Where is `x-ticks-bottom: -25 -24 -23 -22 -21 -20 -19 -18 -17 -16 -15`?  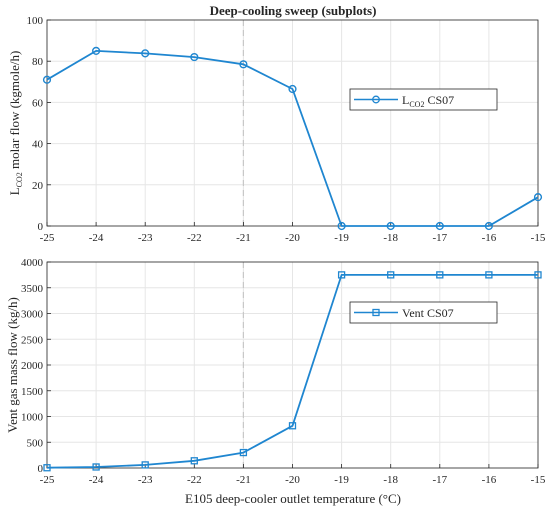 x-ticks-bottom: -25 -24 -23 -22 -21 -20 -19 -18 -17 -16 -15 is located at coordinates (293, 475).